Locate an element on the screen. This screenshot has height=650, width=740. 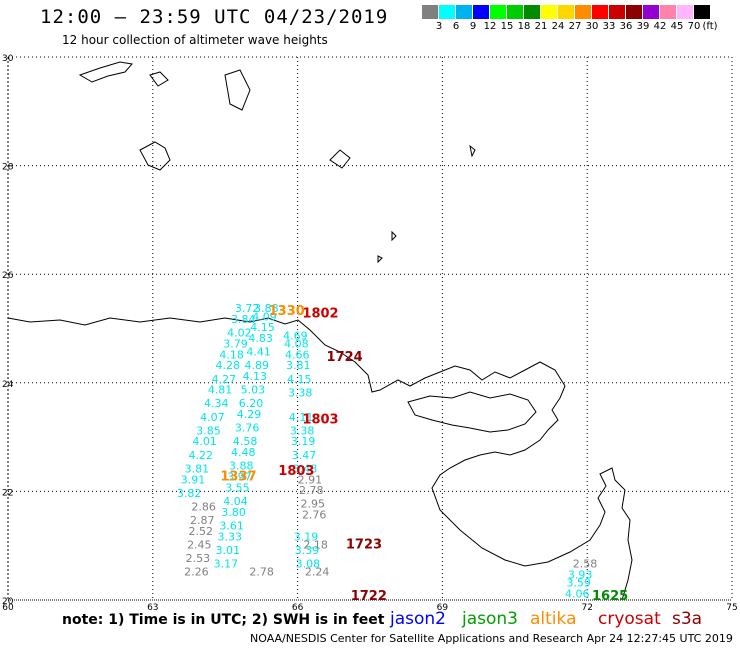
wave-height-value: 4.27 is located at coordinates (224, 379).